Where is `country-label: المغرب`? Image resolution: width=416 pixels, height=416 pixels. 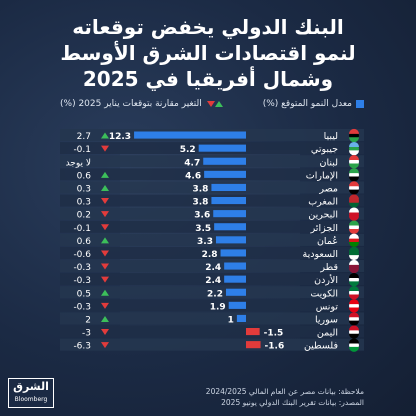 country-label: المغرب is located at coordinates (323, 202).